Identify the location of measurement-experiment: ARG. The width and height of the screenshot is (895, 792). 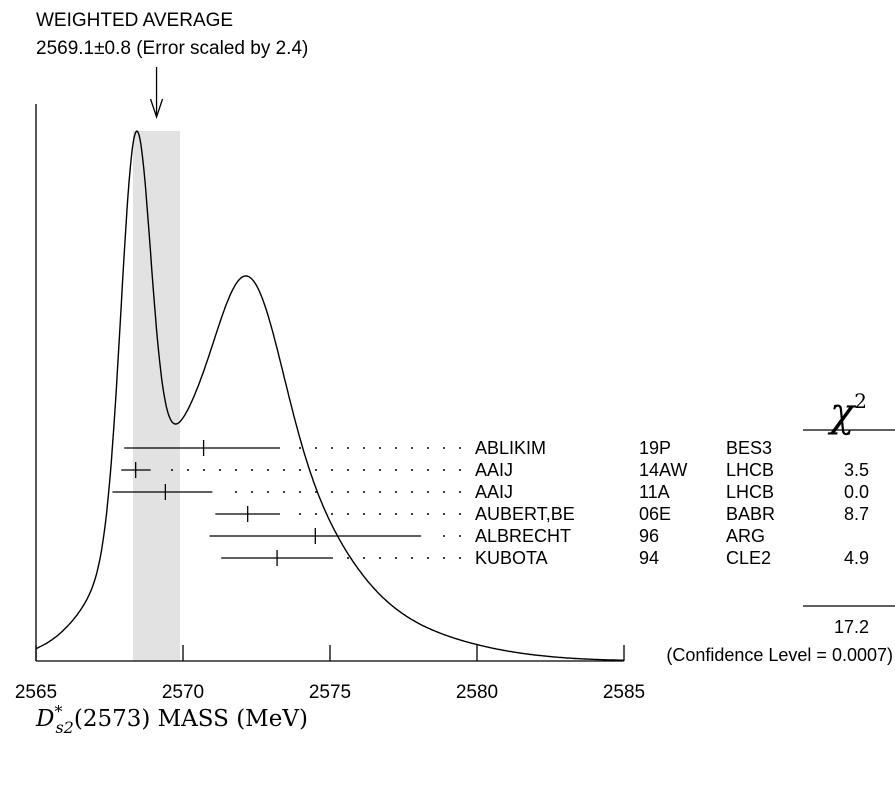
(745, 536).